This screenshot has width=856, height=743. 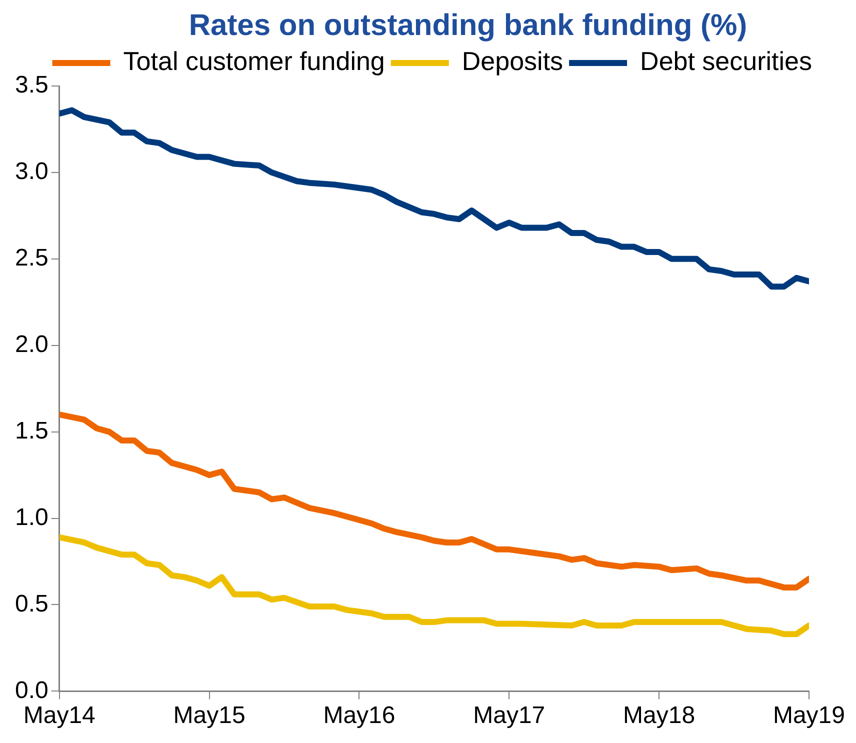 What do you see at coordinates (209, 716) in the screenshot?
I see `x-tick-label: May15` at bounding box center [209, 716].